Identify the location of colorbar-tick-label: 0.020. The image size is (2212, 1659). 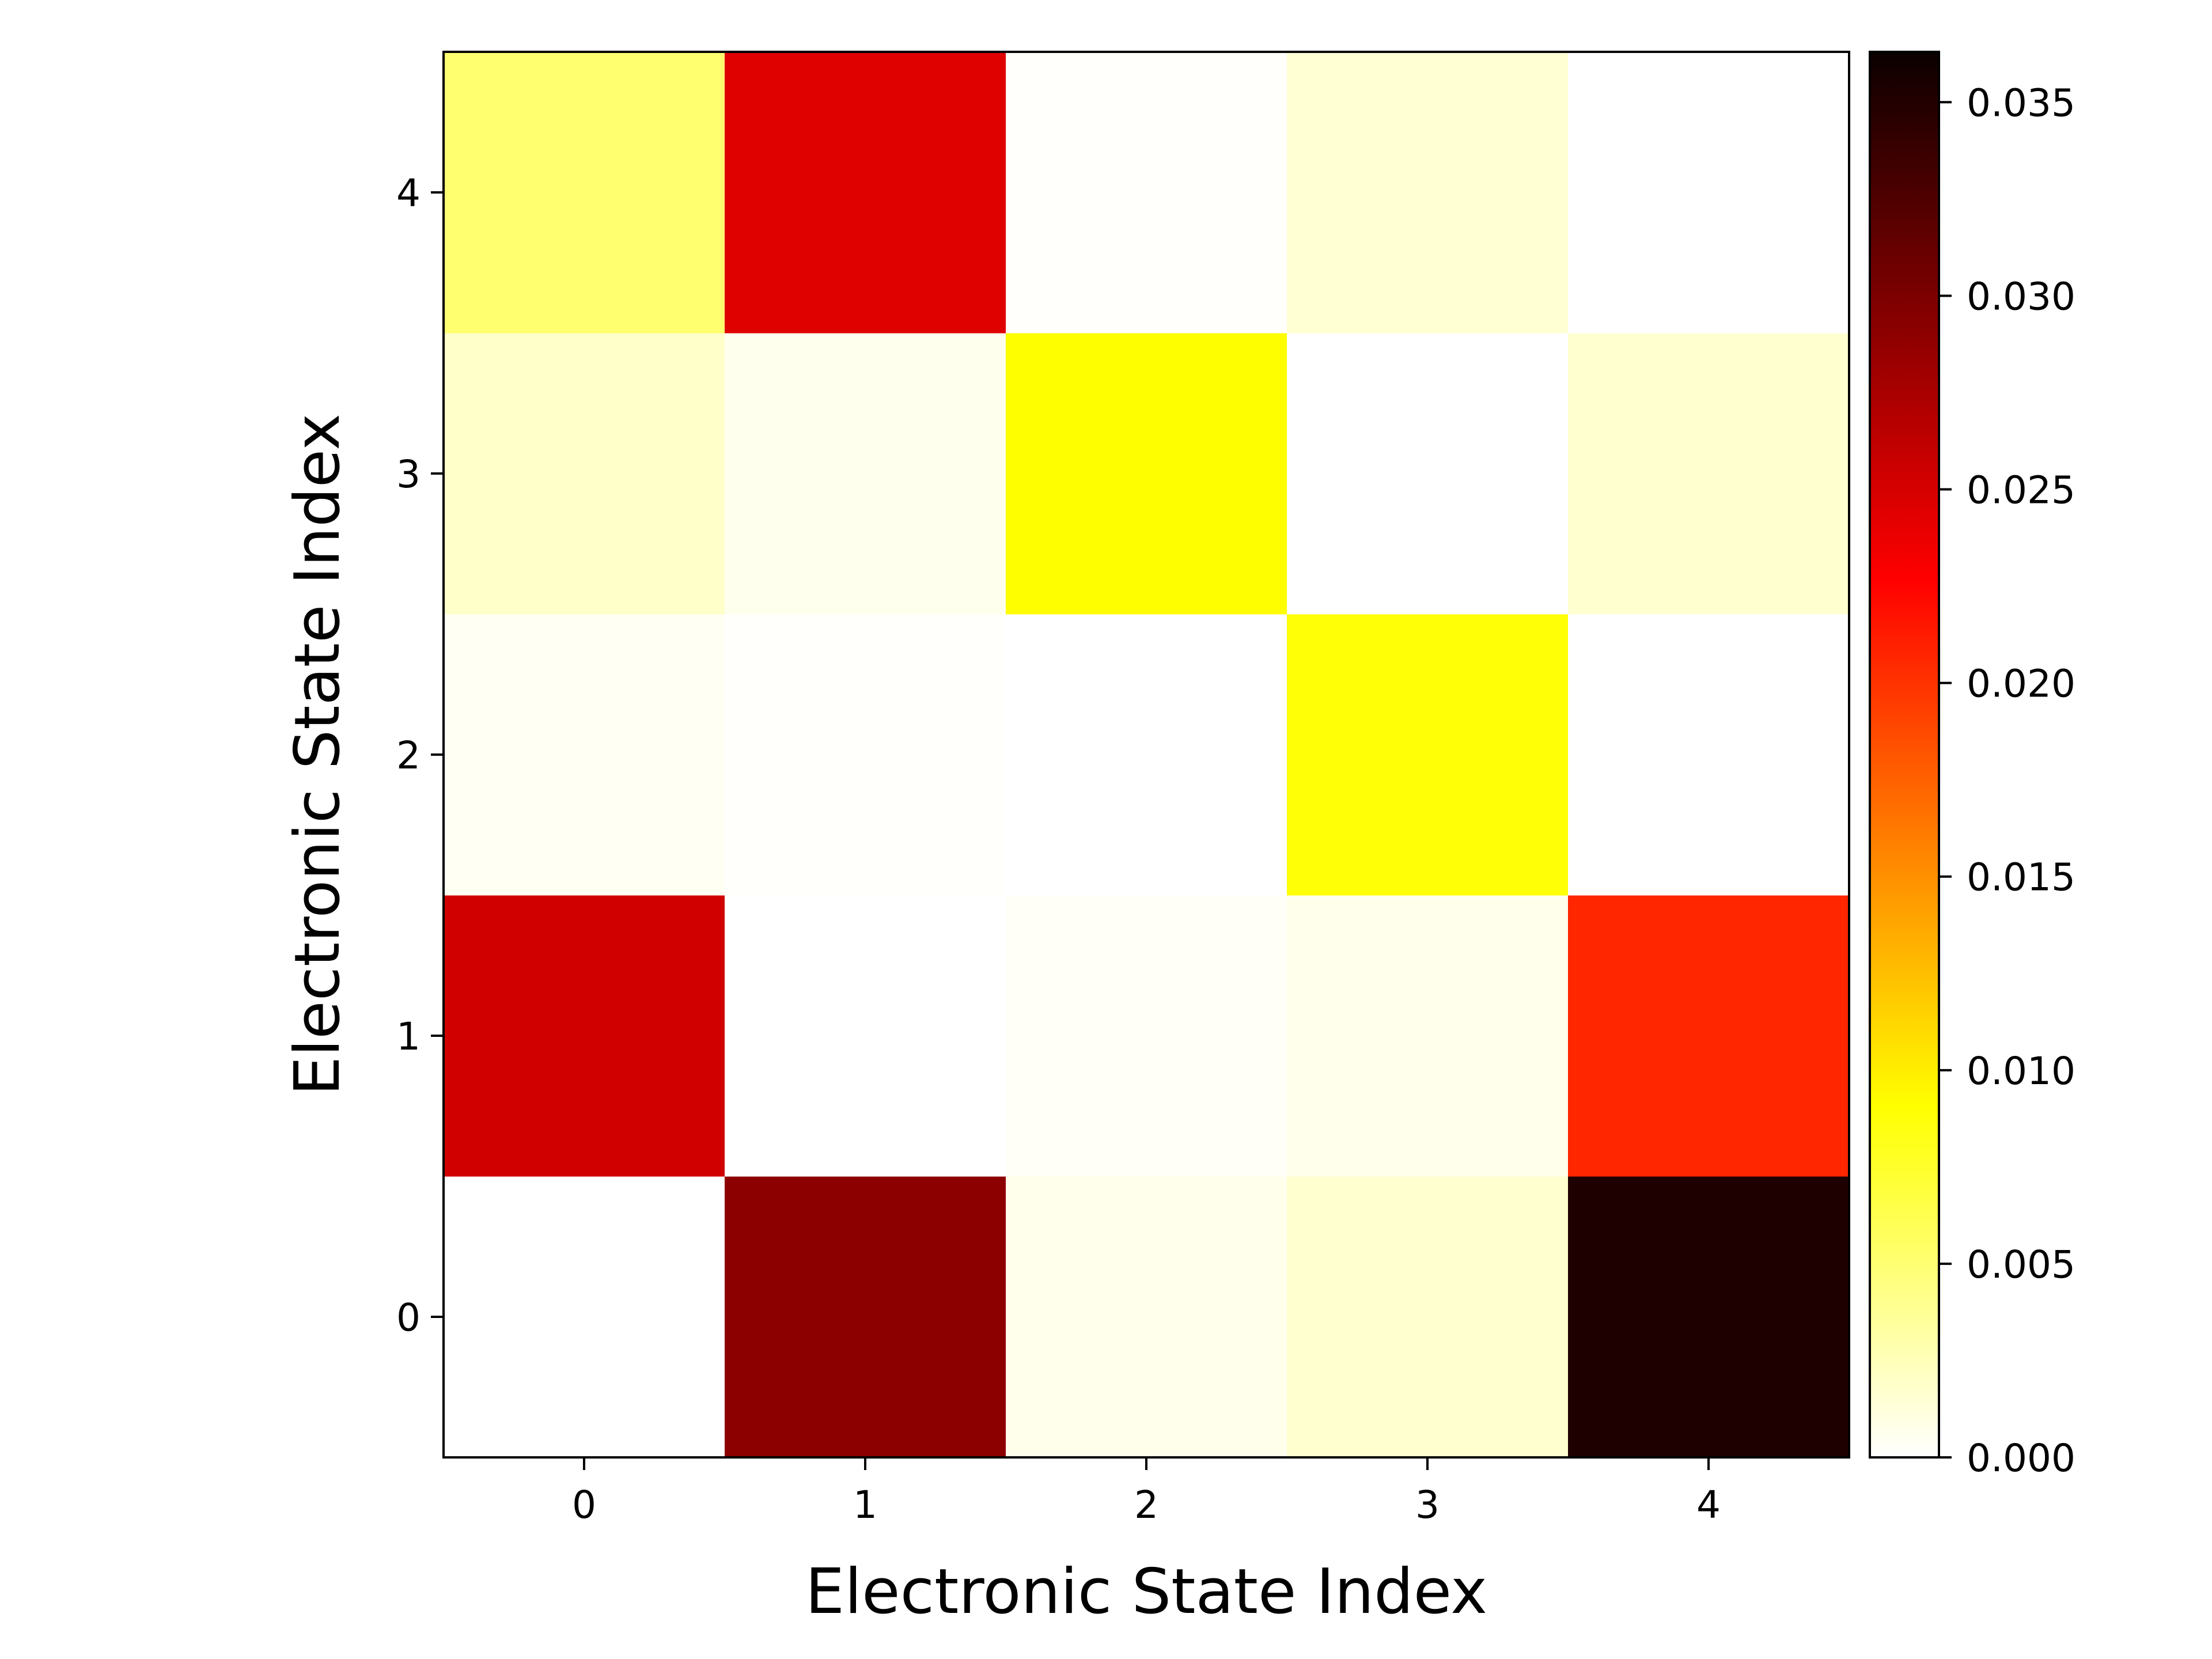
(2021, 684).